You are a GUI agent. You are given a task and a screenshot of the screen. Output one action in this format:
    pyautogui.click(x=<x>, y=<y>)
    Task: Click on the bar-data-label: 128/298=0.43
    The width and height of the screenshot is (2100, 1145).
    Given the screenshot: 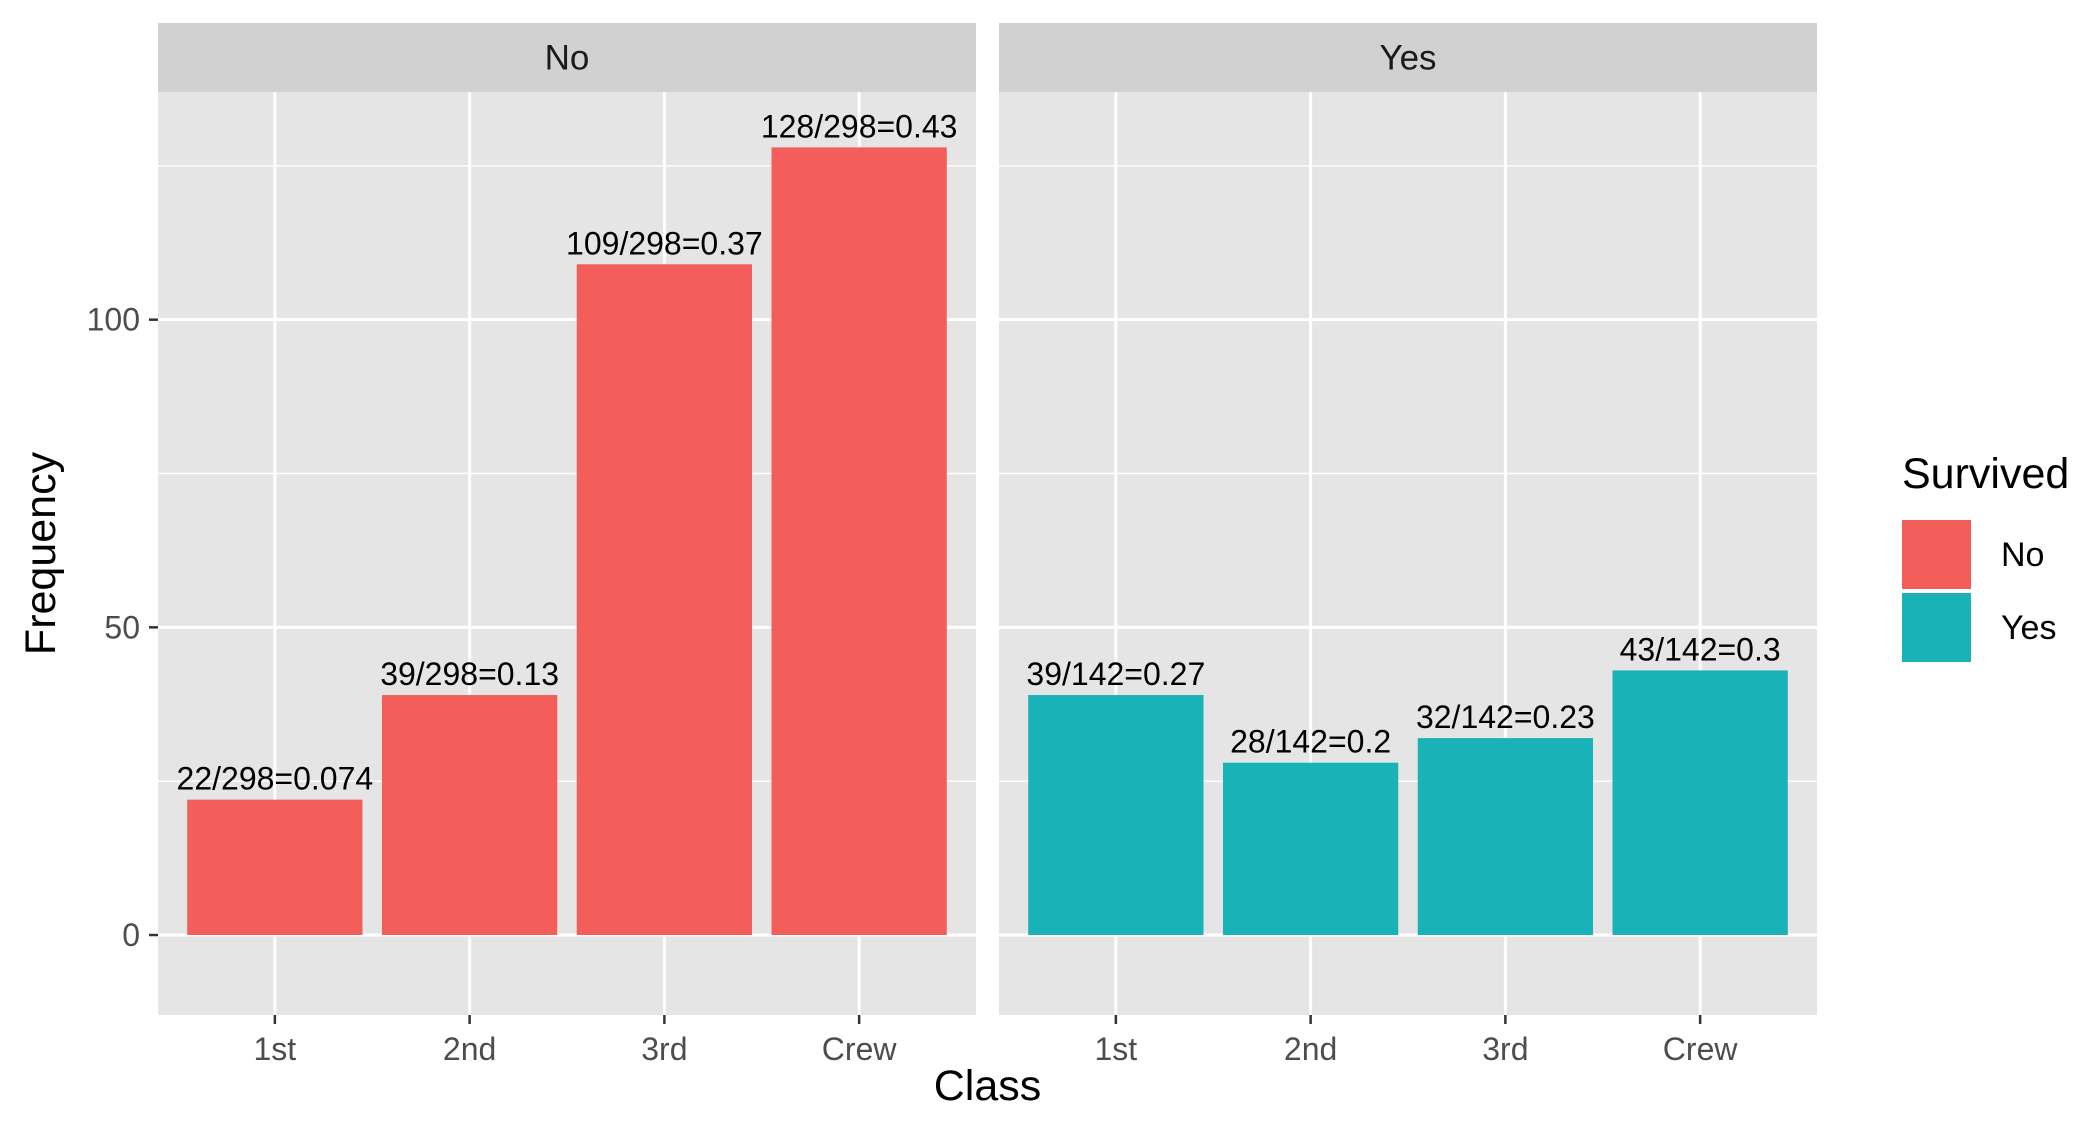 What is the action you would take?
    pyautogui.click(x=859, y=126)
    